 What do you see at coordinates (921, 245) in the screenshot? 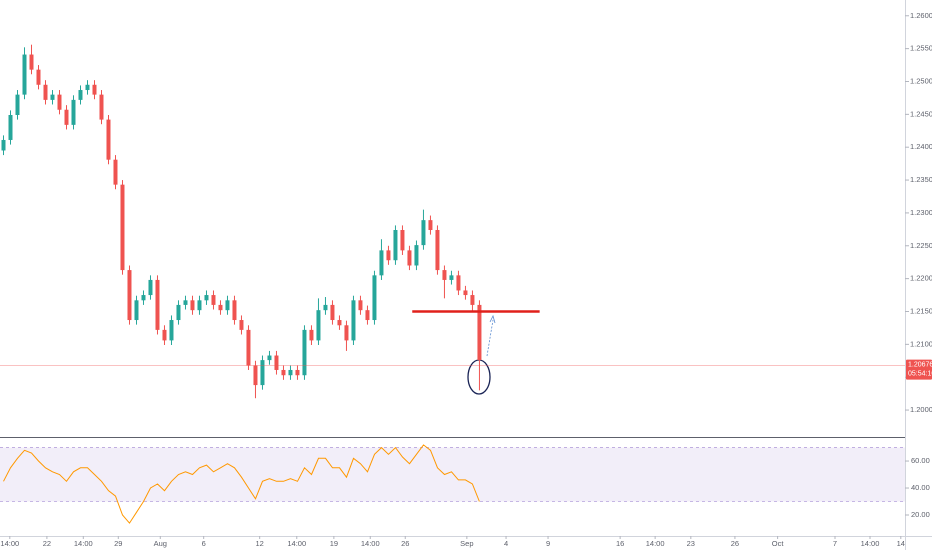
I see `y-tick-label: 1.22500` at bounding box center [921, 245].